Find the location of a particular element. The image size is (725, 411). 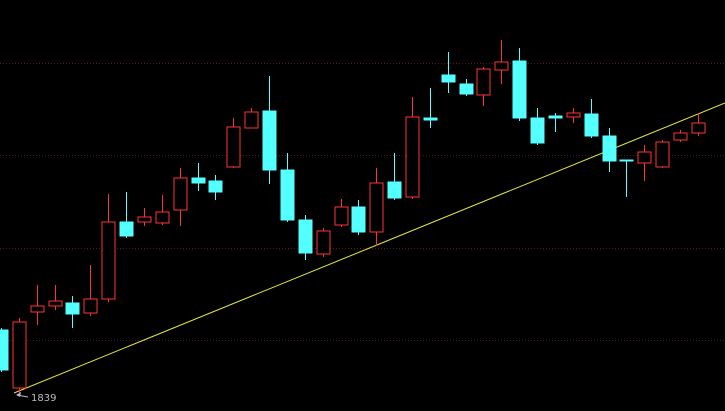

low-annotation: 1839 is located at coordinates (43, 398).